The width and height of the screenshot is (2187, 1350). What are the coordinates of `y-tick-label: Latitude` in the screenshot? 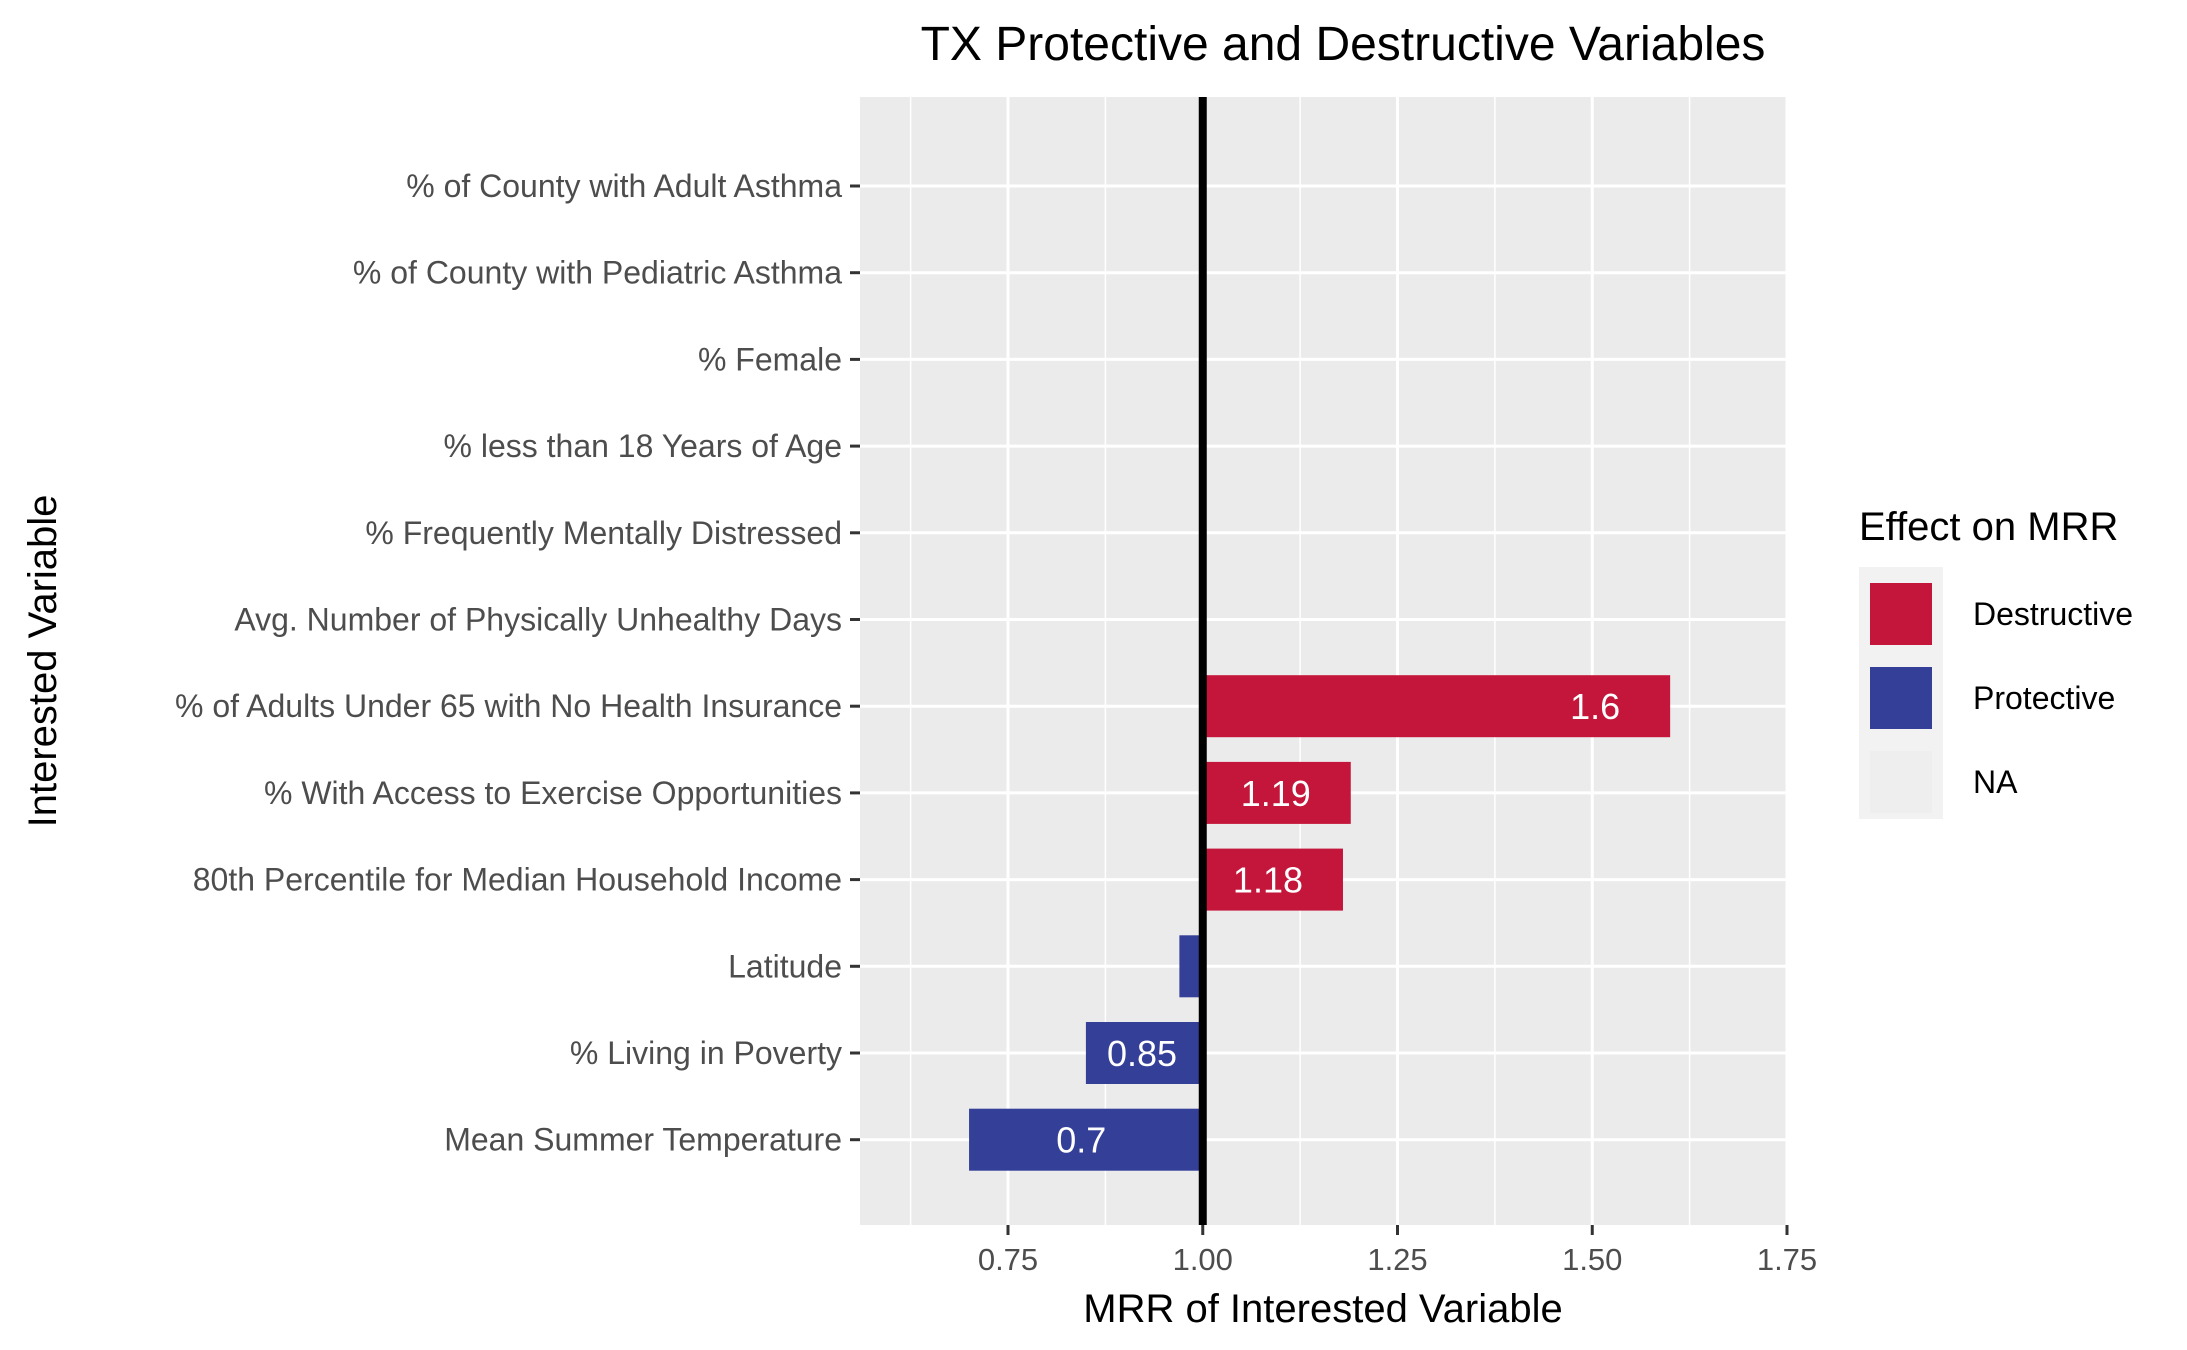 It's located at (785, 966).